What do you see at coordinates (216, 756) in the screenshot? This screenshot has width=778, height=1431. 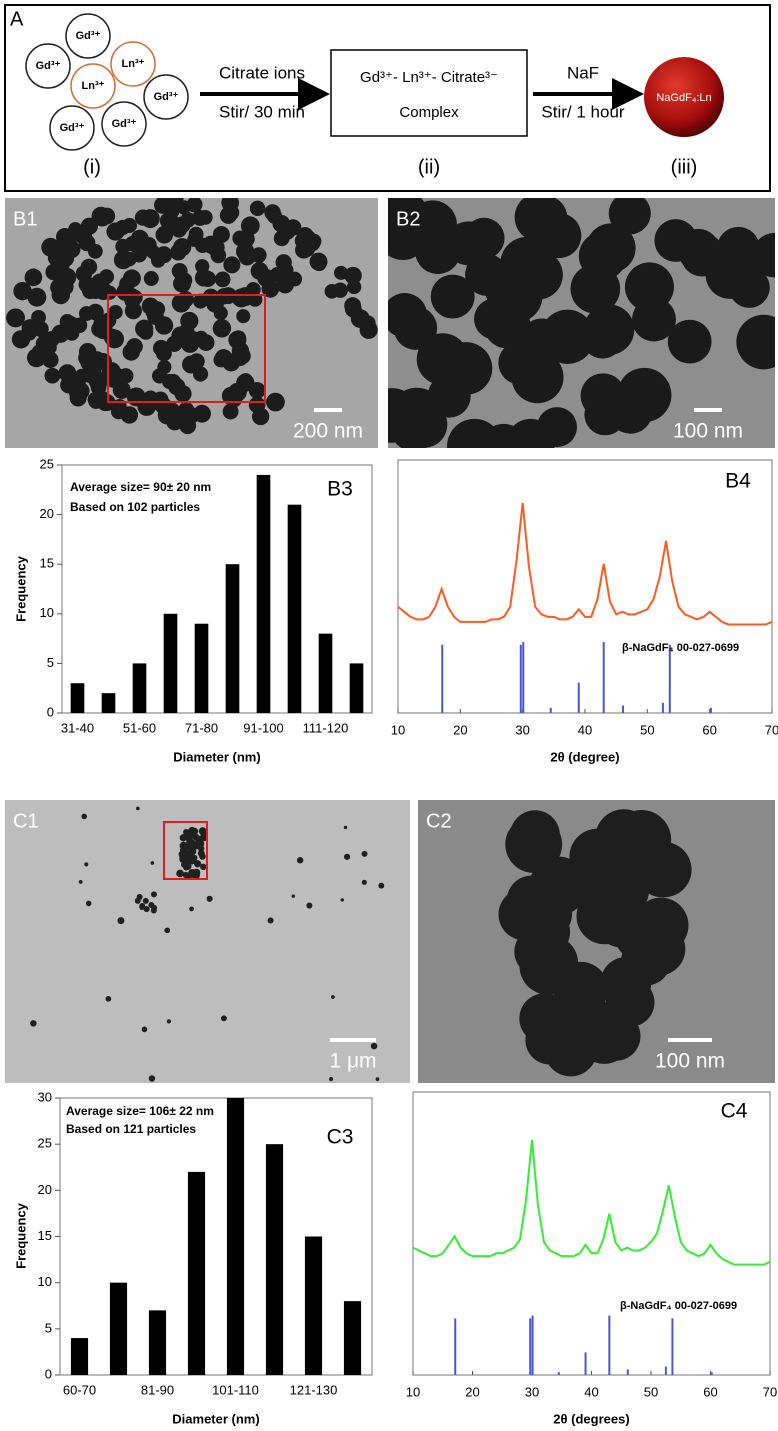 I see `x-axis-title: Diameter (nm)` at bounding box center [216, 756].